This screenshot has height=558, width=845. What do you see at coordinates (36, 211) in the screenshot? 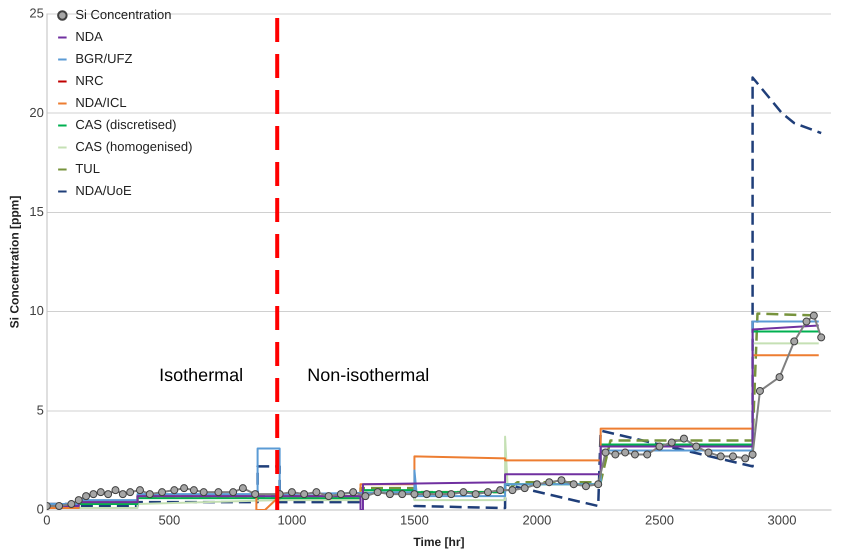
I see `y-tick-label: 15` at bounding box center [36, 211].